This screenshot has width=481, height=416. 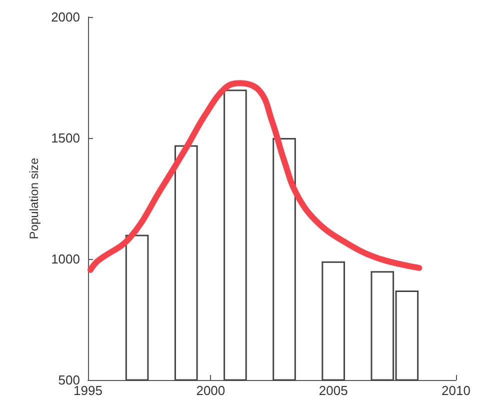 I want to click on x-tick-label: 2010, so click(x=456, y=390).